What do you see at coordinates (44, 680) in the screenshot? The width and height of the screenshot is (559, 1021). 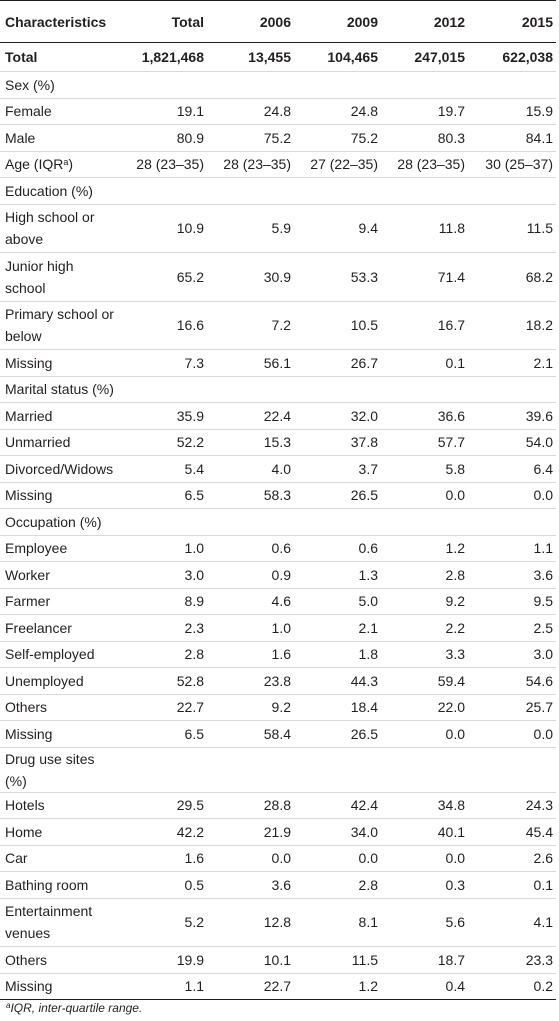 I see `row-label-text: Unemployed` at bounding box center [44, 680].